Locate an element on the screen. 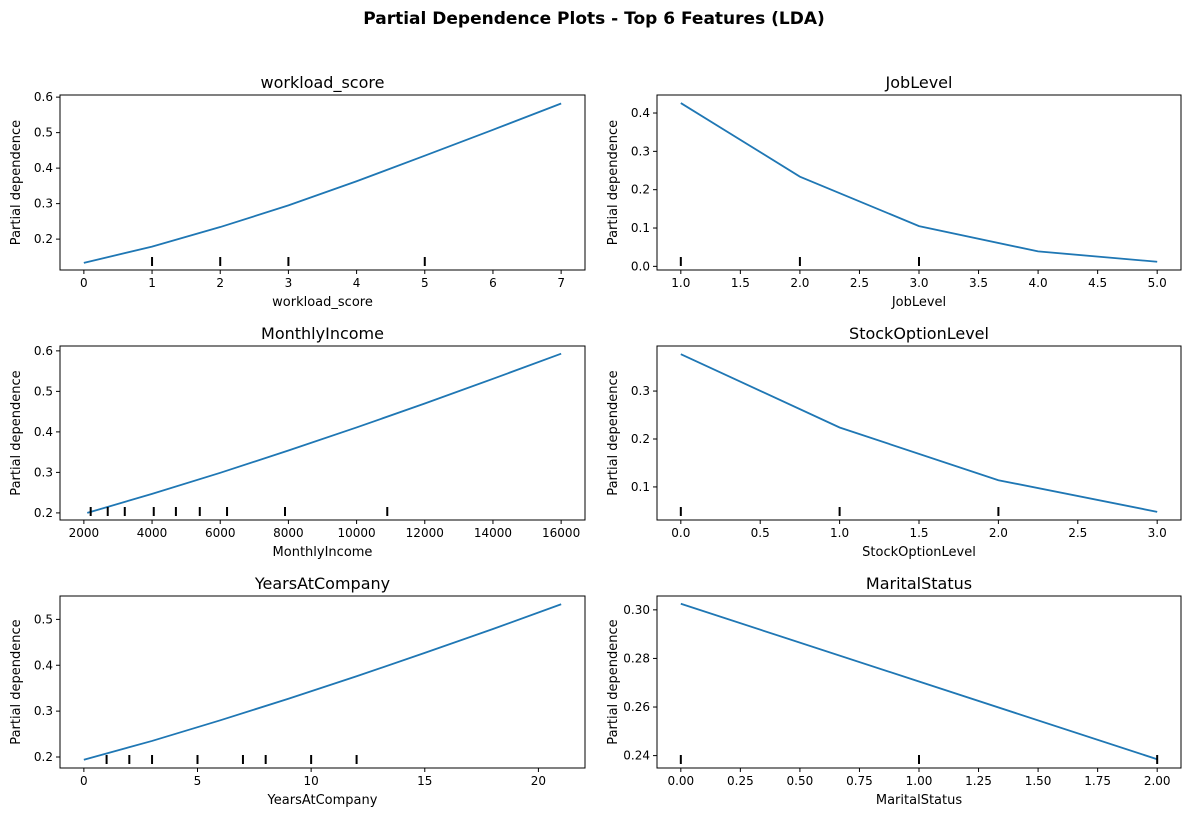 This screenshot has width=1189, height=820. x-tick-label: 0.00 is located at coordinates (680, 781).